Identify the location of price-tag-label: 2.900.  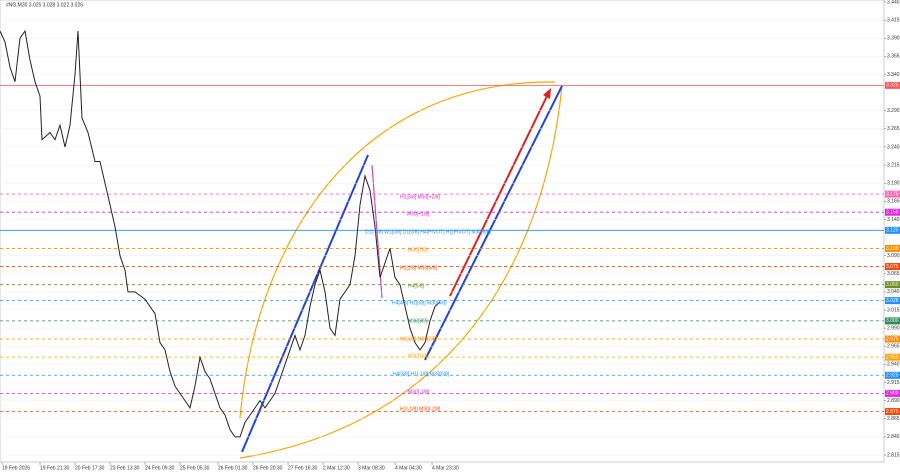
(892, 394).